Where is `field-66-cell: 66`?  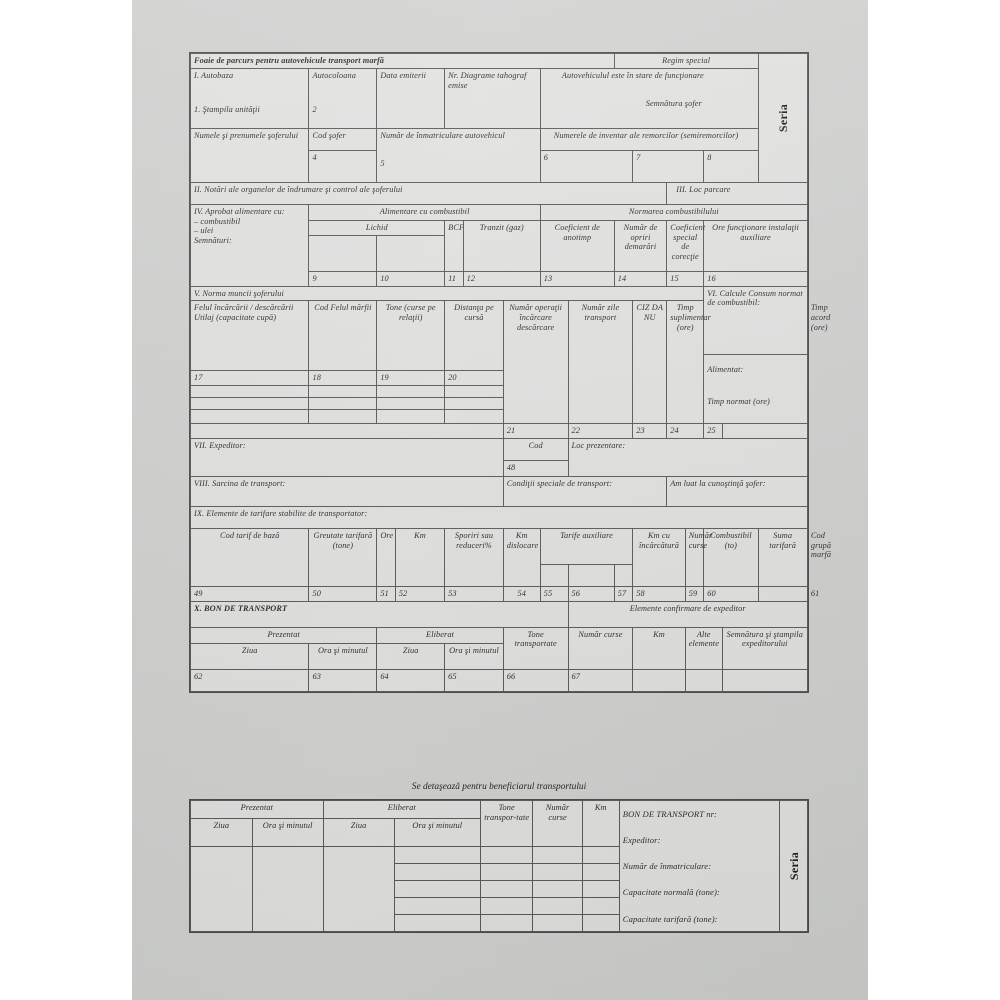 field-66-cell: 66 is located at coordinates (535, 680).